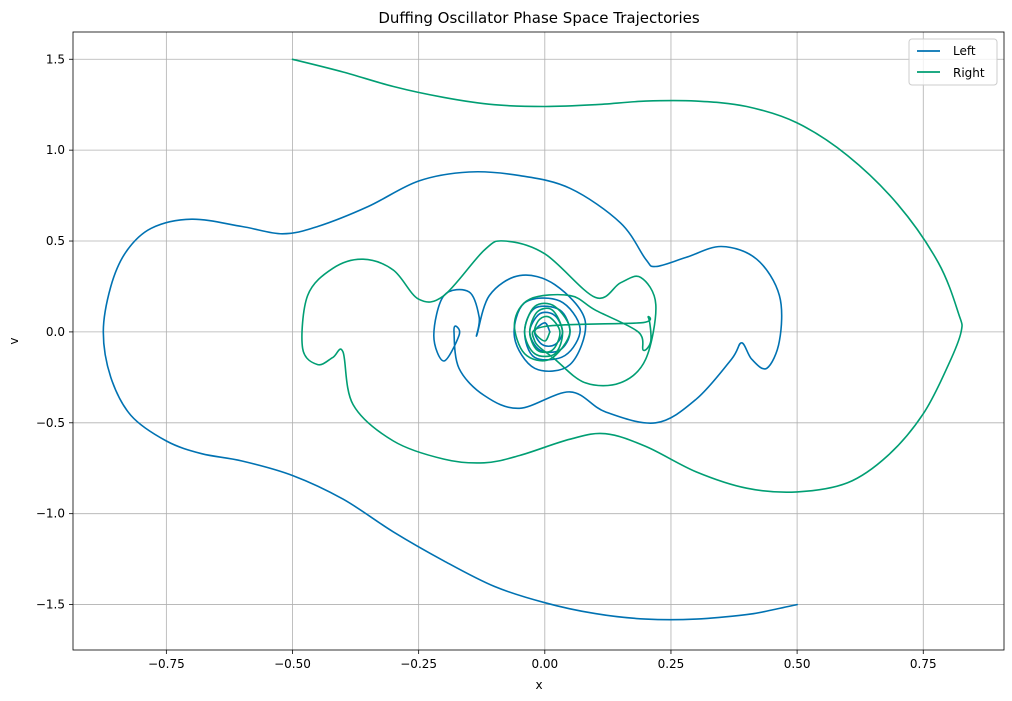 The height and width of the screenshot is (701, 1012). Describe the element at coordinates (544, 664) in the screenshot. I see `x-tick-label: 0.00` at that location.